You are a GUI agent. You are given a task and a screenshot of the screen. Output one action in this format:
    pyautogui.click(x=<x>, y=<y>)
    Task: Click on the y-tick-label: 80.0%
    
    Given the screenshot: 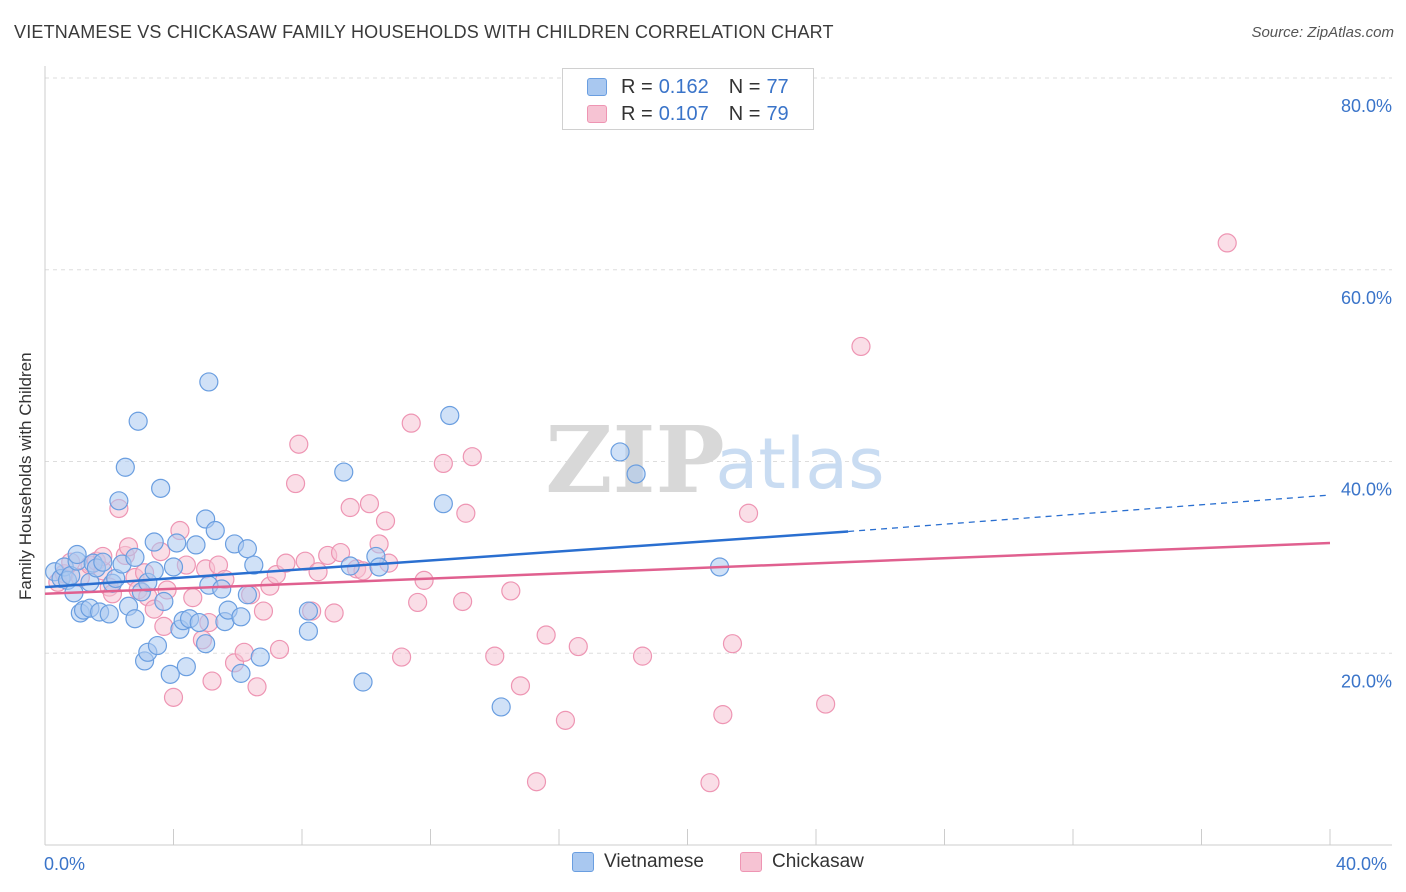 What is the action you would take?
    pyautogui.click(x=1366, y=106)
    